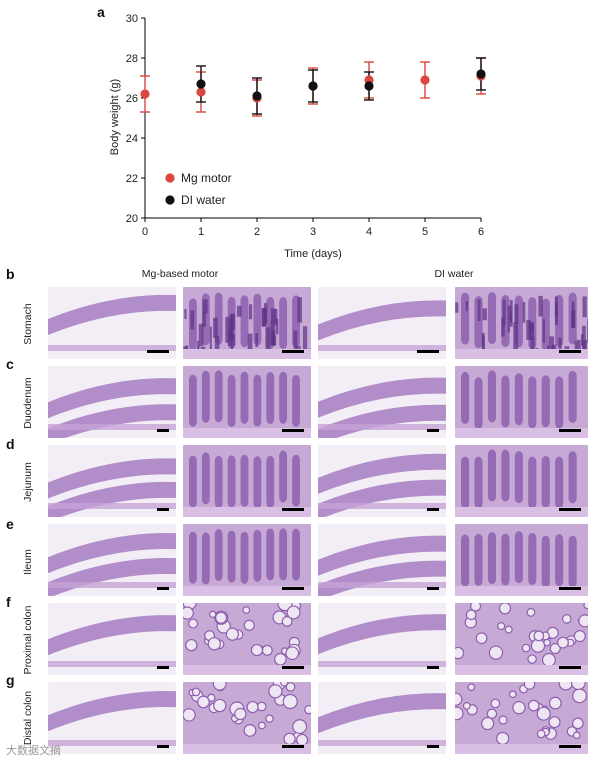 This screenshot has height=763, width=600. I want to click on y-tick-label: 22, so click(132, 179).